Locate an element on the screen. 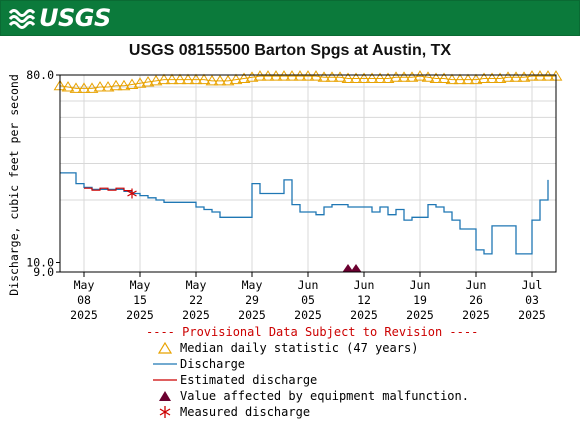 Image resolution: width=580 pixels, height=430 pixels. legend-label-discharge: Discharge is located at coordinates (213, 364).